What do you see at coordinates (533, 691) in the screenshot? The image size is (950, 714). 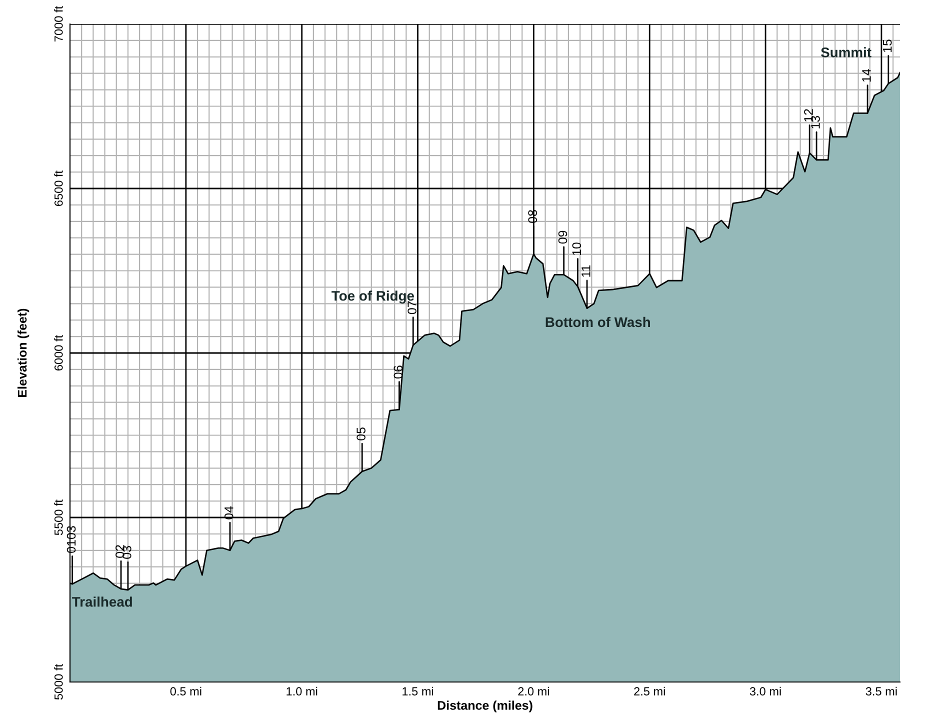 I see `x-tick-label: 2.0 mi` at bounding box center [533, 691].